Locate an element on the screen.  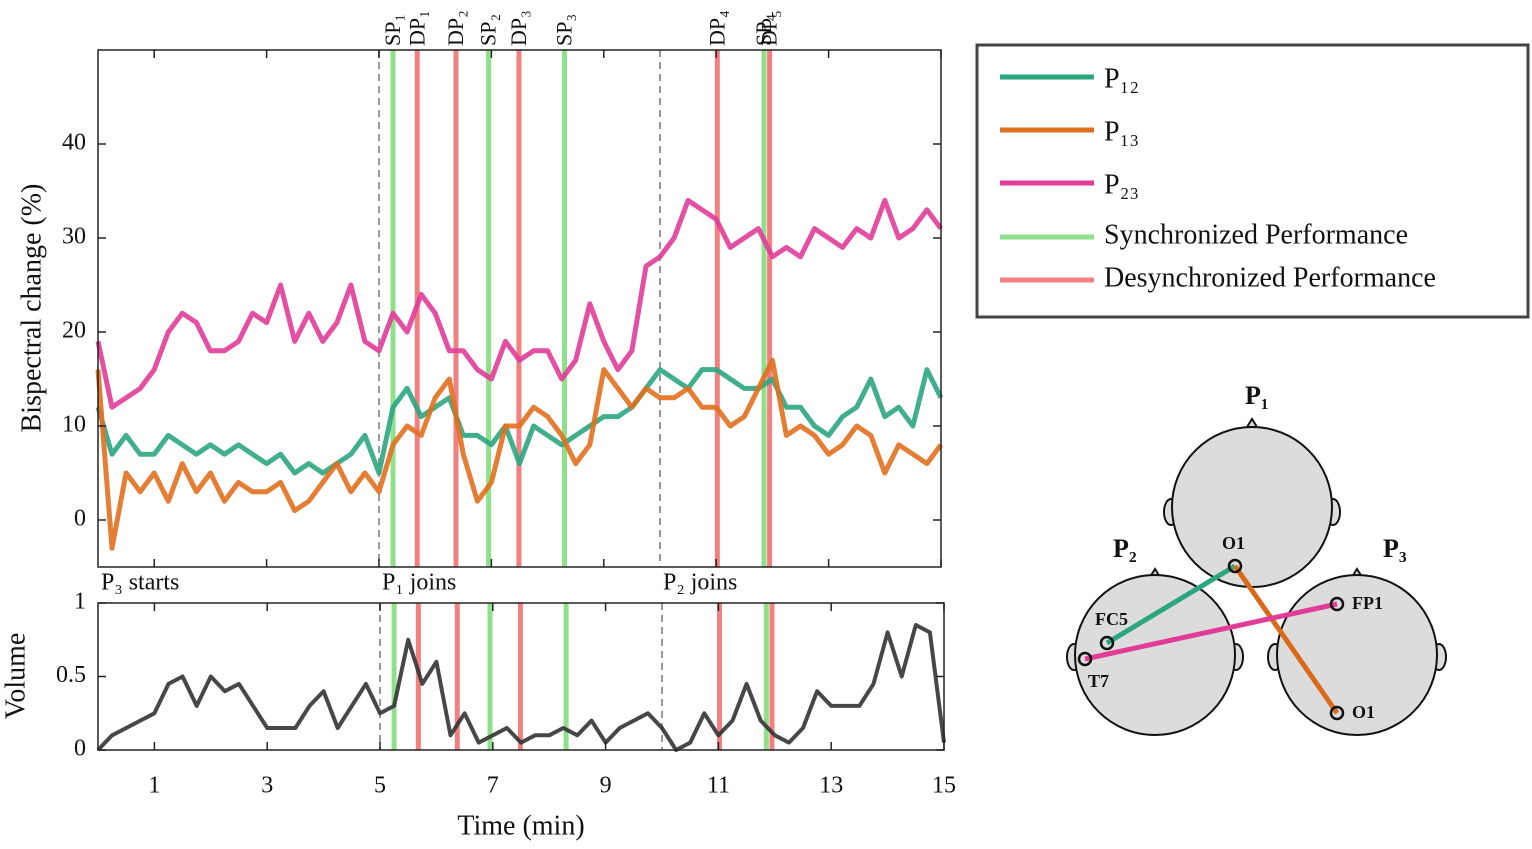
x-tick-label: 13 is located at coordinates (831, 786).